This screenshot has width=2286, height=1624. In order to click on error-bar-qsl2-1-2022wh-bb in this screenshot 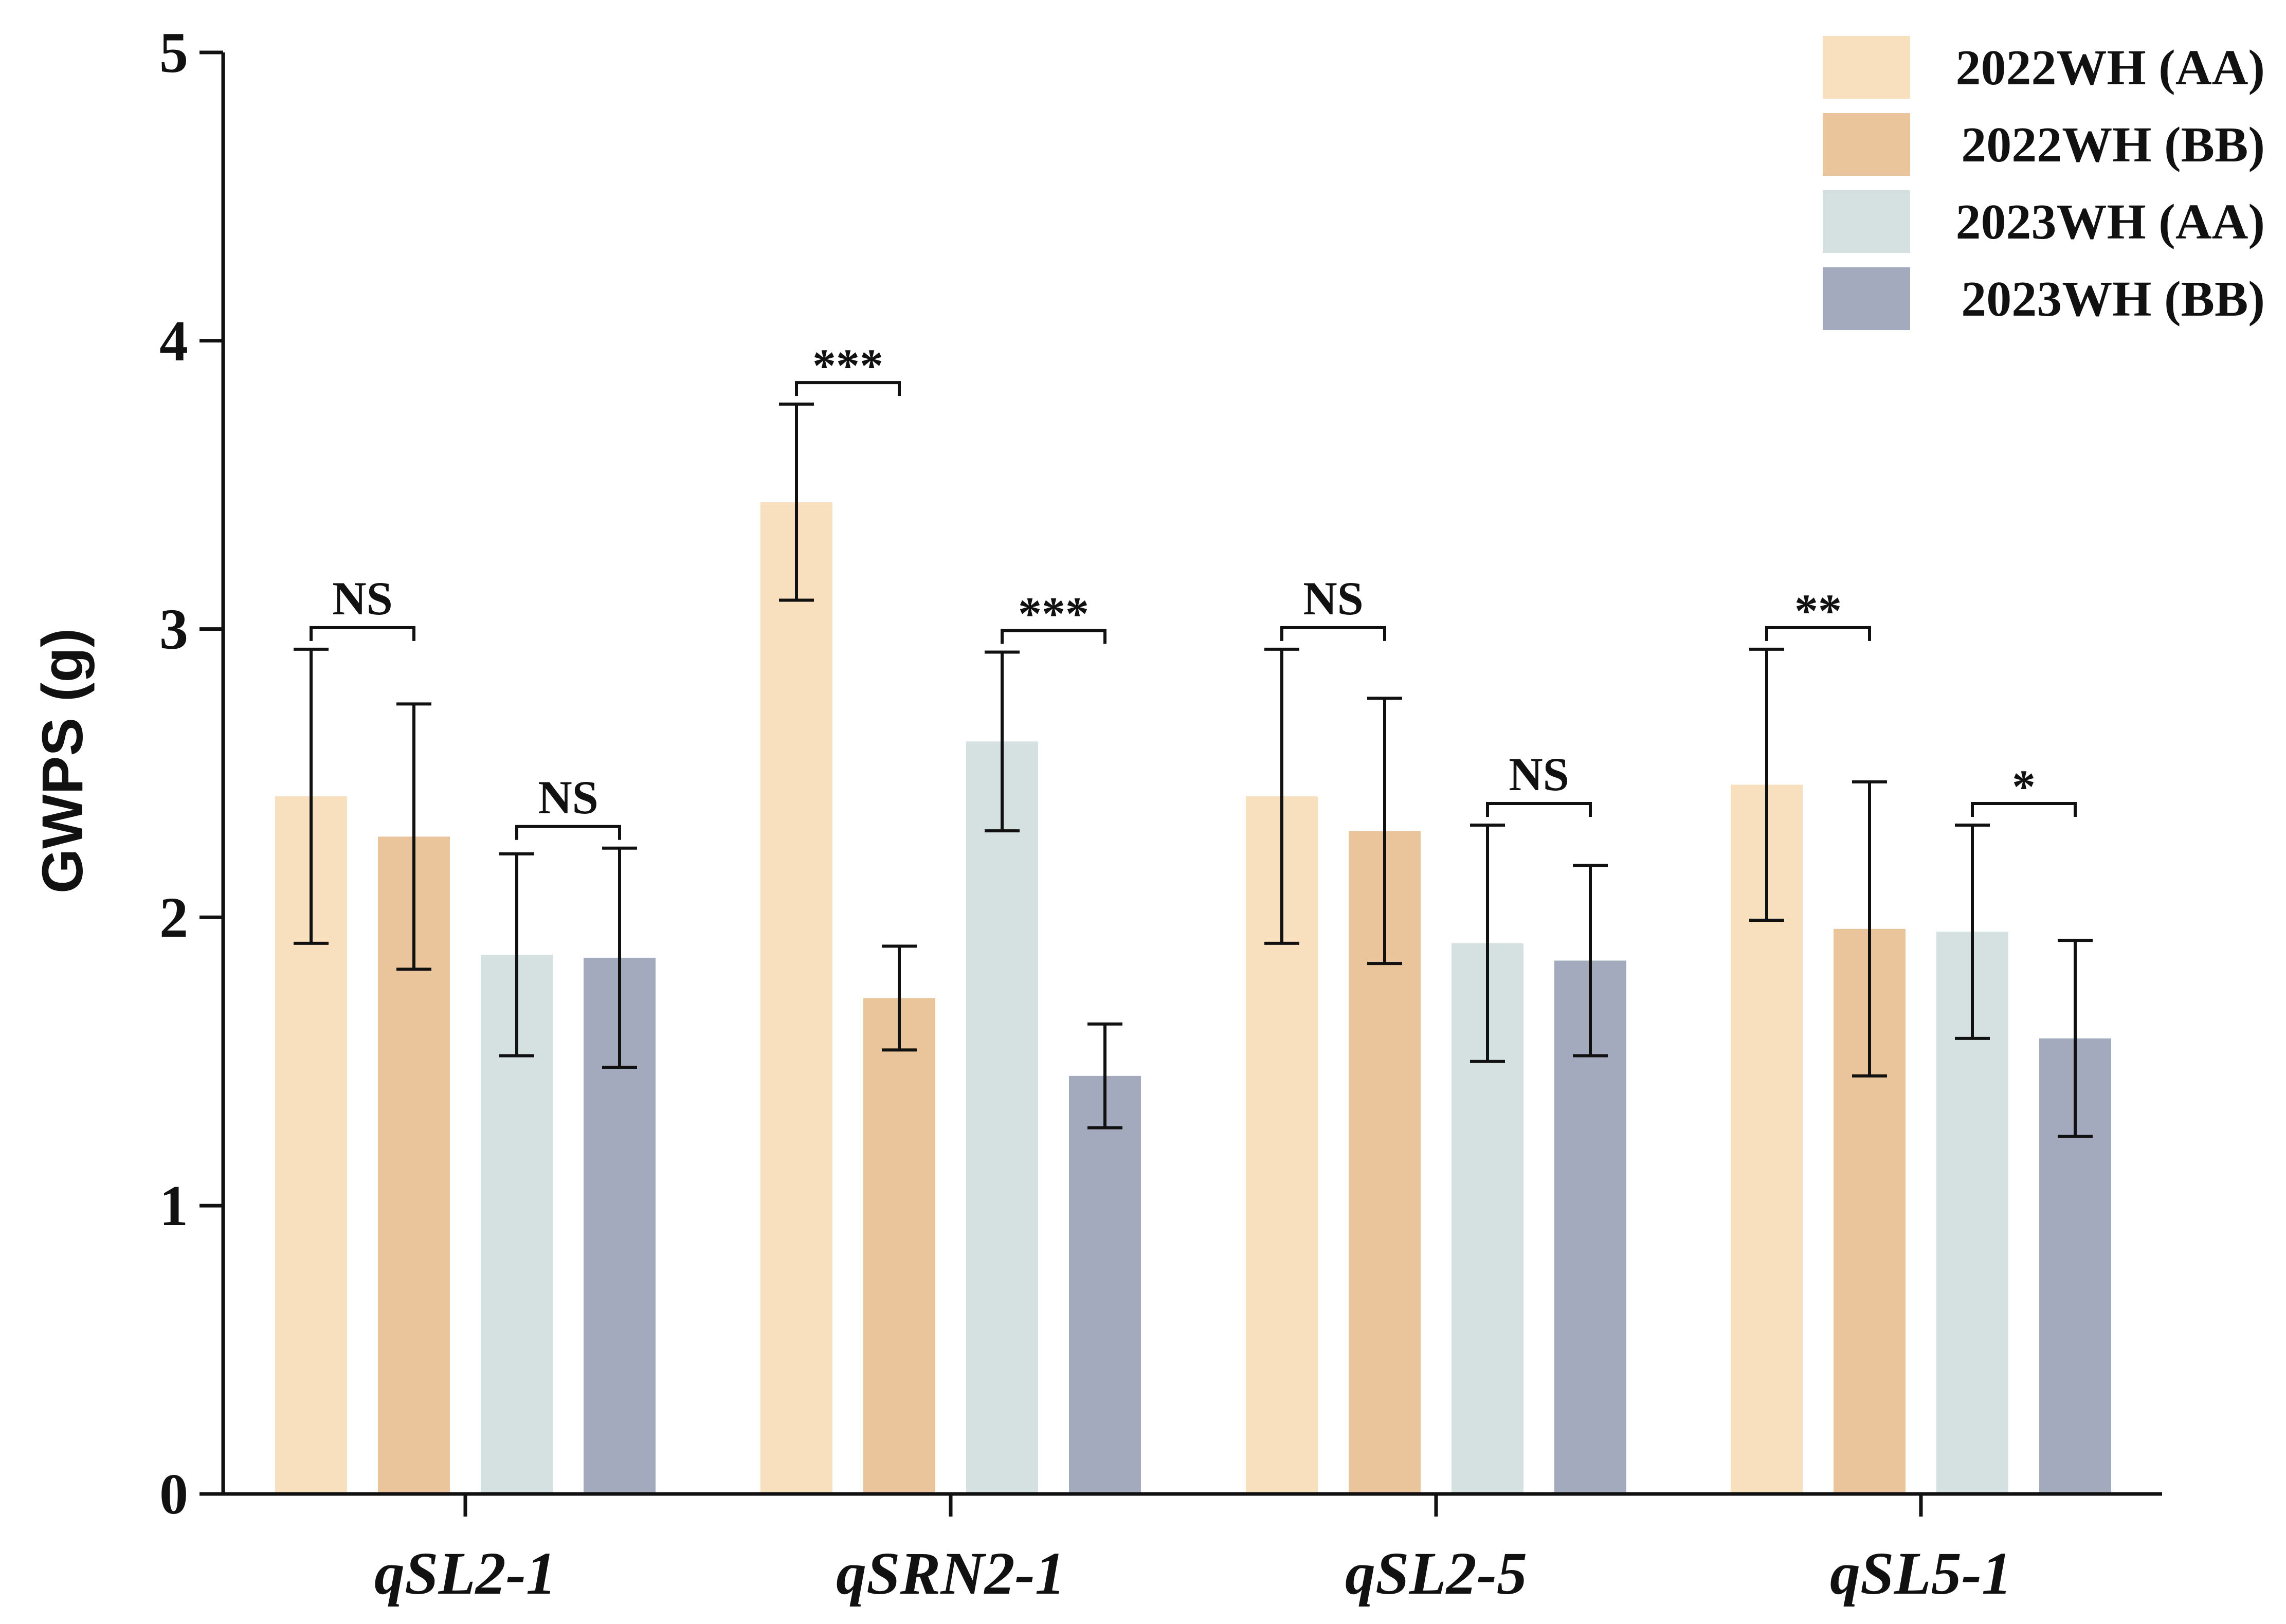, I will do `click(413, 836)`.